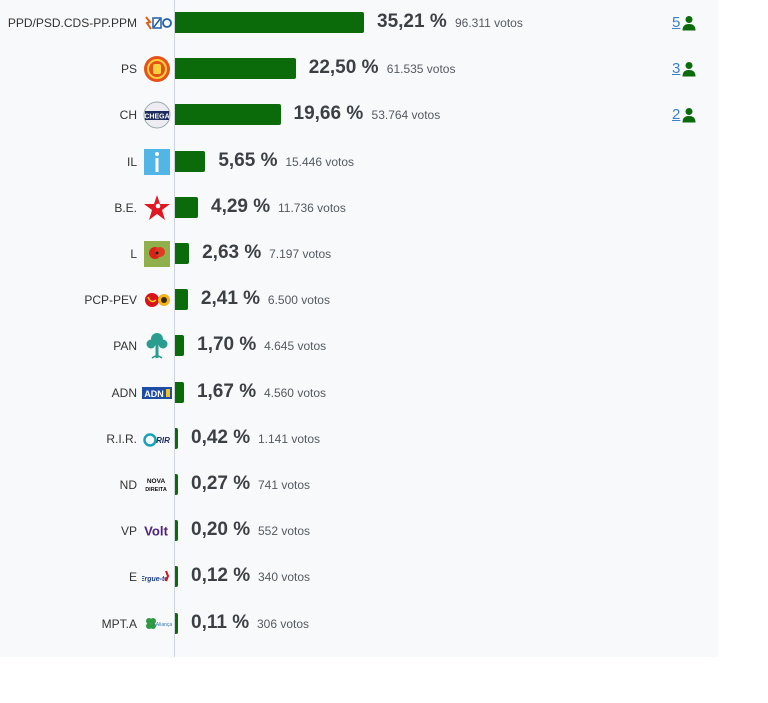  Describe the element at coordinates (156, 117) in the screenshot. I see `svg-text: CHEGA` at that location.